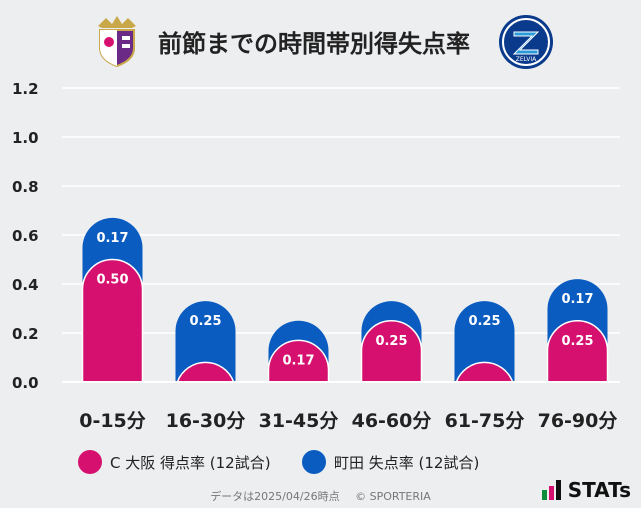 The height and width of the screenshot is (508, 641). Describe the element at coordinates (25, 236) in the screenshot. I see `y-tick-label: 0.6` at that location.